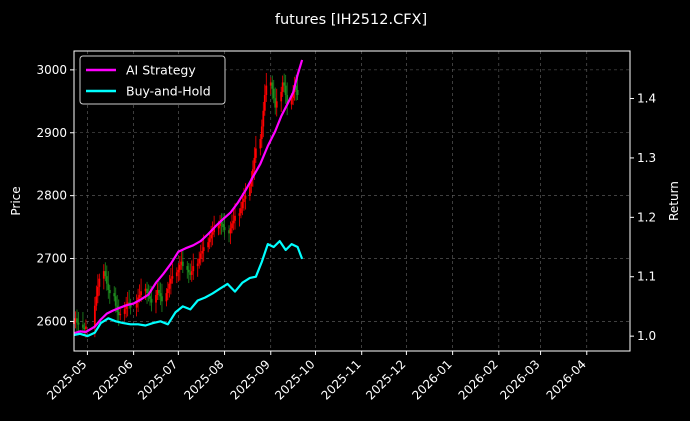  I want to click on x-tick-label: 2025-06, so click(112, 379).